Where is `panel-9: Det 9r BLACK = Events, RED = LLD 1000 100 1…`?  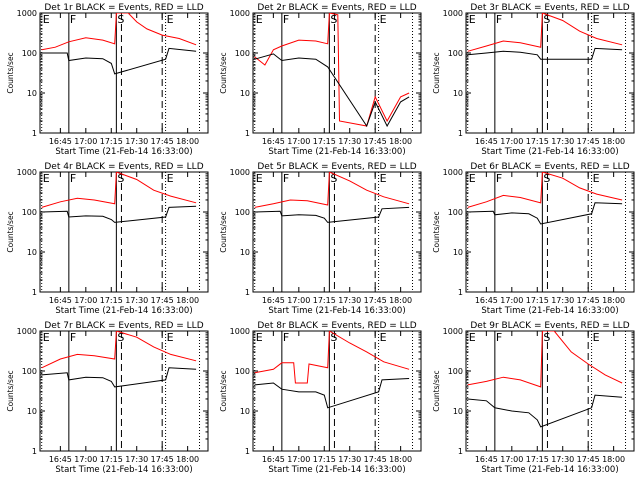
panel-9: Det 9r BLACK = Events, RED = LLD 1000 100 1… is located at coordinates (533, 398).